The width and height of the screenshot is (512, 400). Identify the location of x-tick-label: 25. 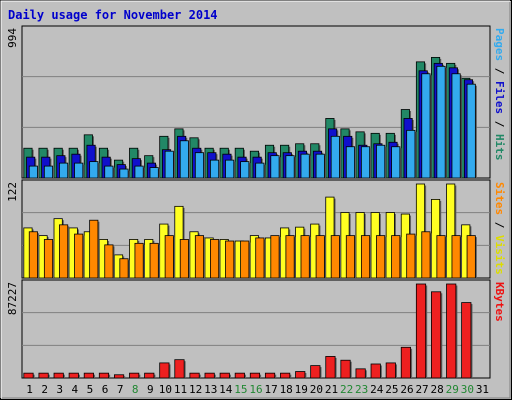
(391, 389).